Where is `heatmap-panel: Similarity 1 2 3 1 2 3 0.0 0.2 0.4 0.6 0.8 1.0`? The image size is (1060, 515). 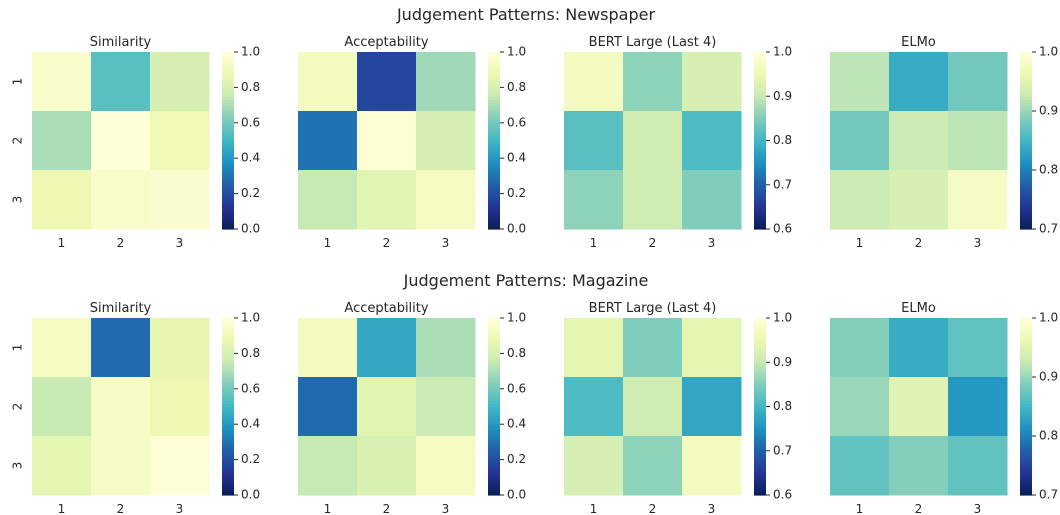
heatmap-panel: Similarity 1 2 3 1 2 3 0.0 0.2 0.4 0.6 0.8 1.0 is located at coordinates (136, 142).